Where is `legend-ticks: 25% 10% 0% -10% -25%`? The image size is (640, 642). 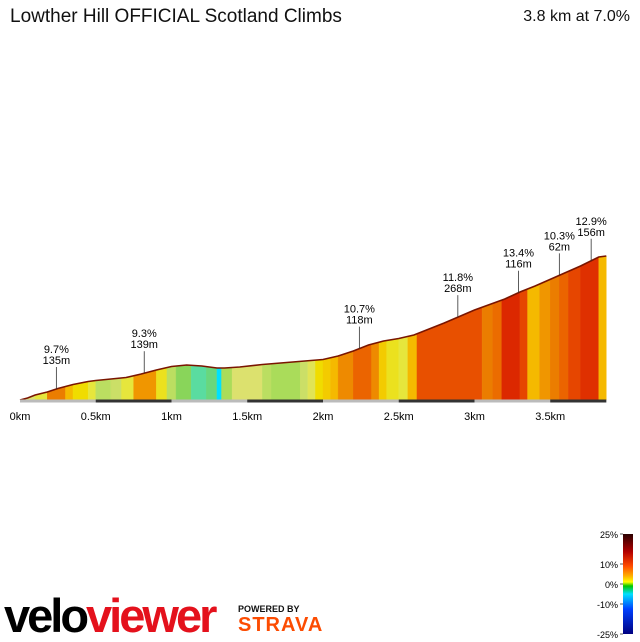 legend-ticks: 25% 10% 0% -10% -25% is located at coordinates (610, 585).